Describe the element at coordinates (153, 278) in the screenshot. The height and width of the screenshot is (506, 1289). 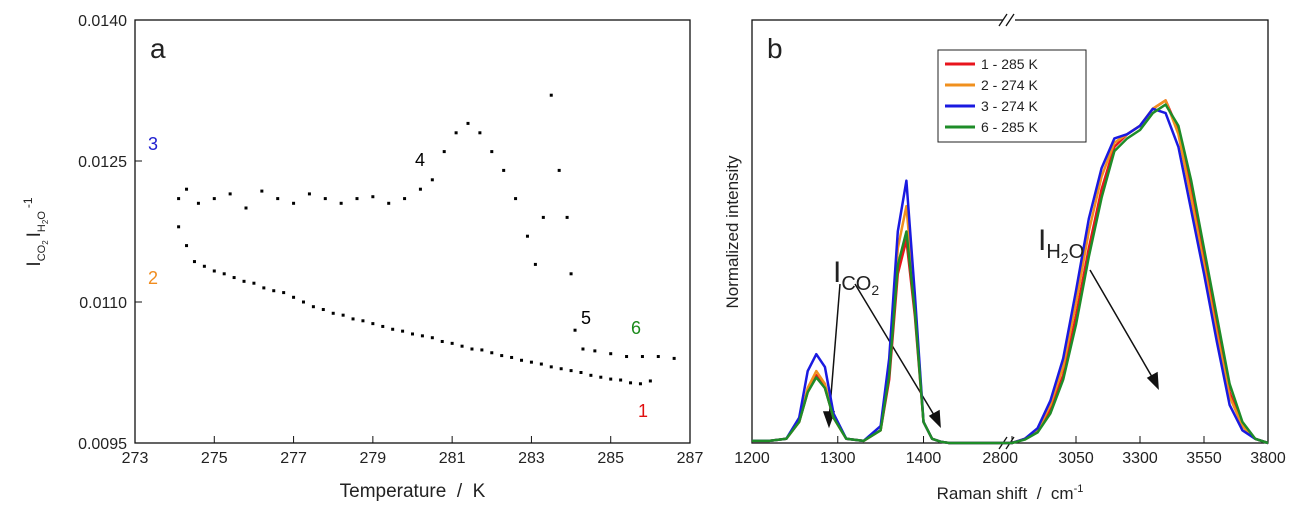
I see `annotation: 2` at that location.